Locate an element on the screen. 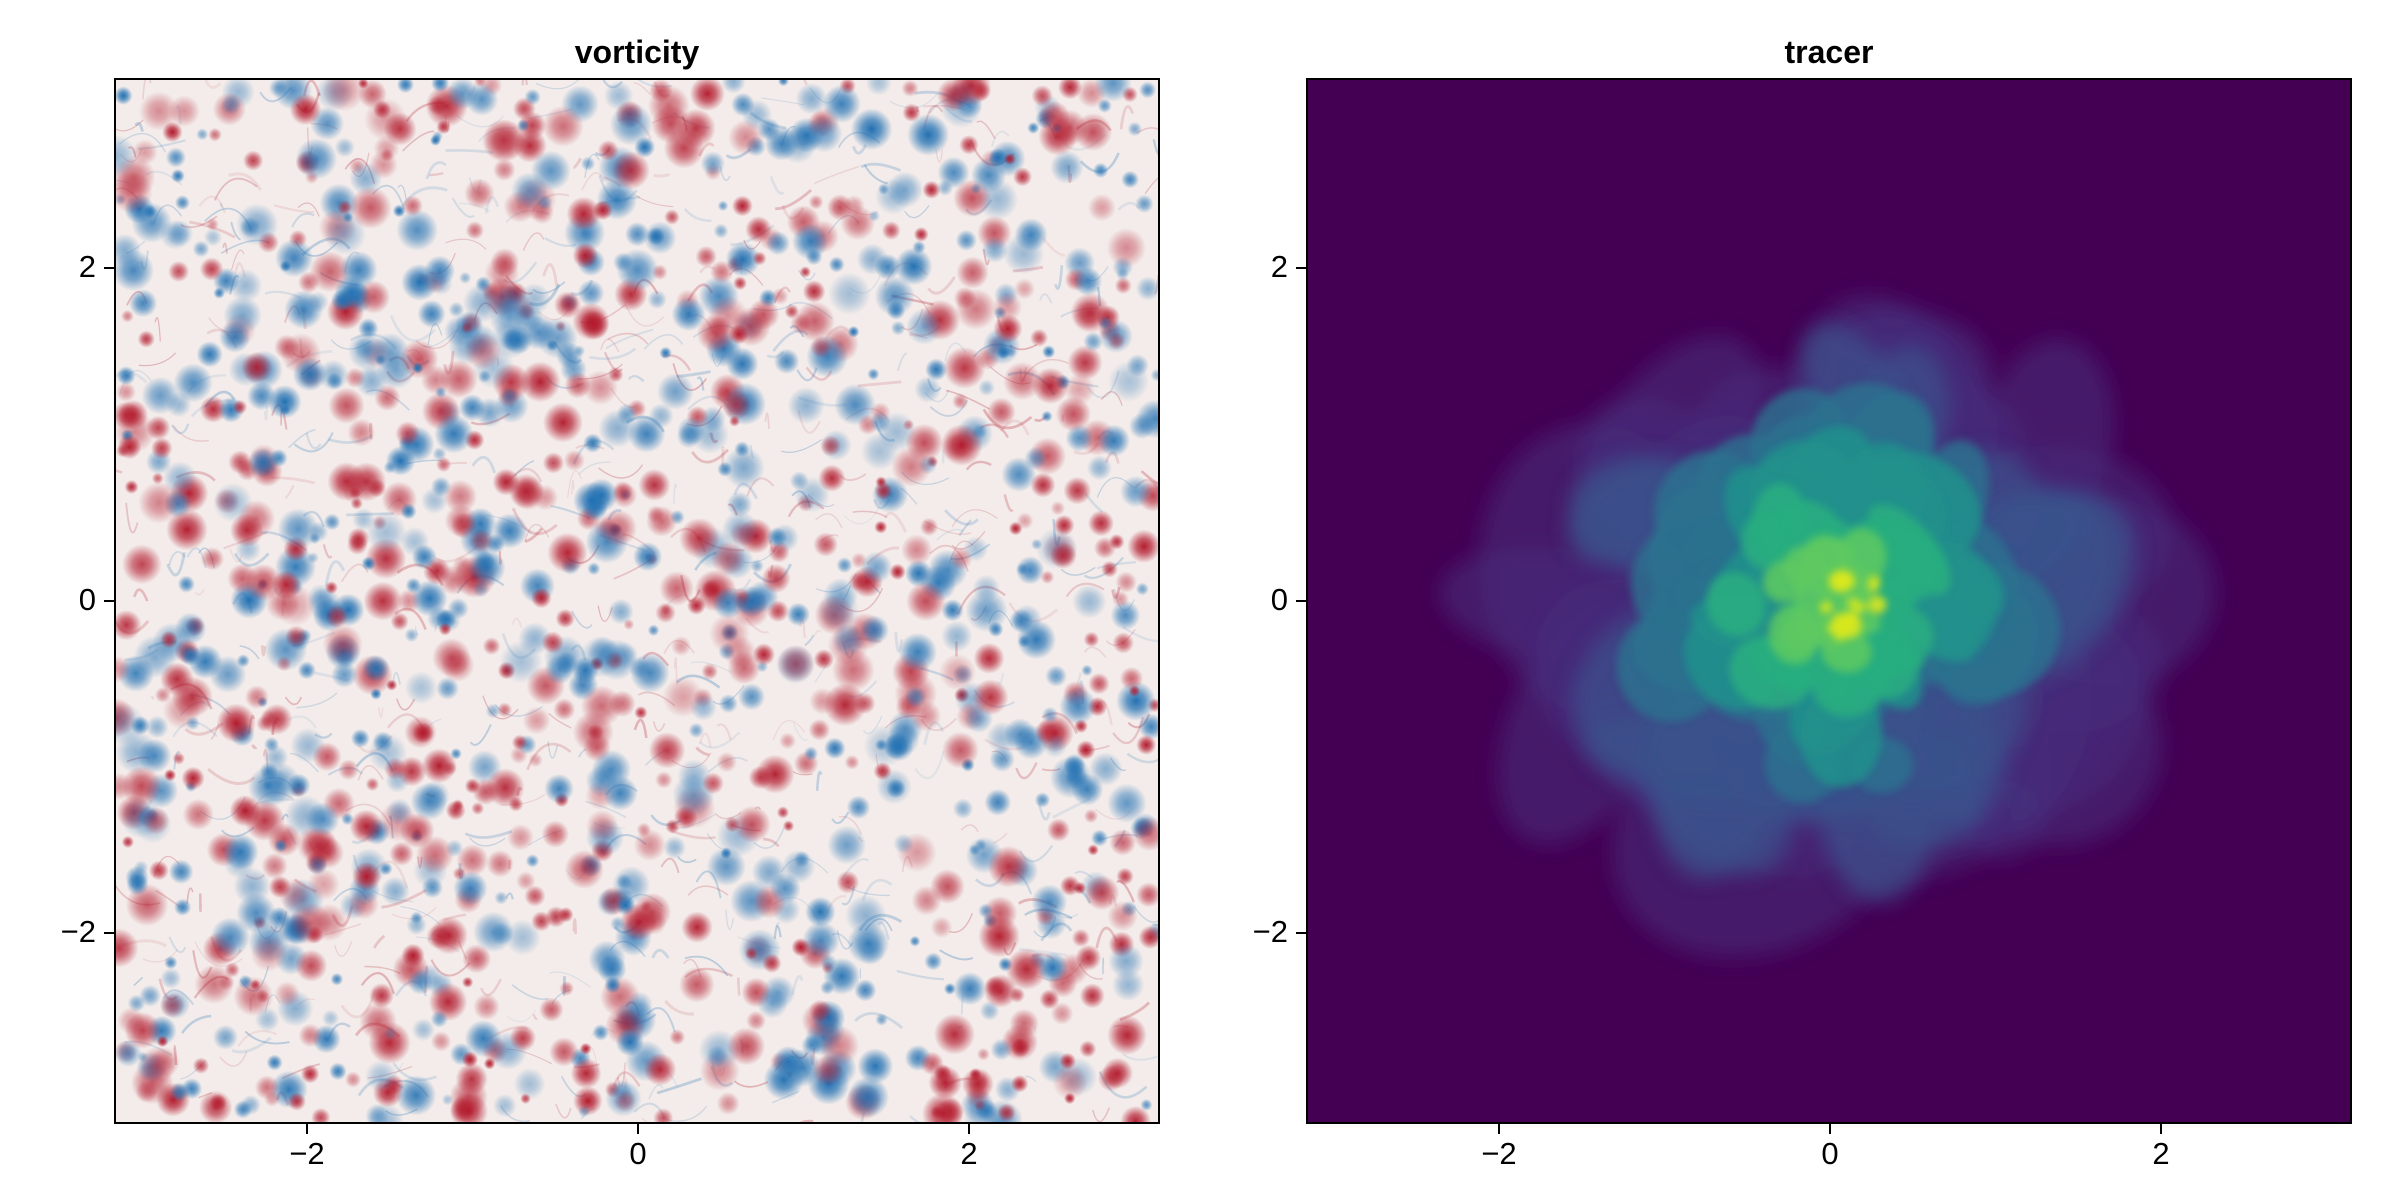  tracer-patch is located at coordinates (1802, 582).